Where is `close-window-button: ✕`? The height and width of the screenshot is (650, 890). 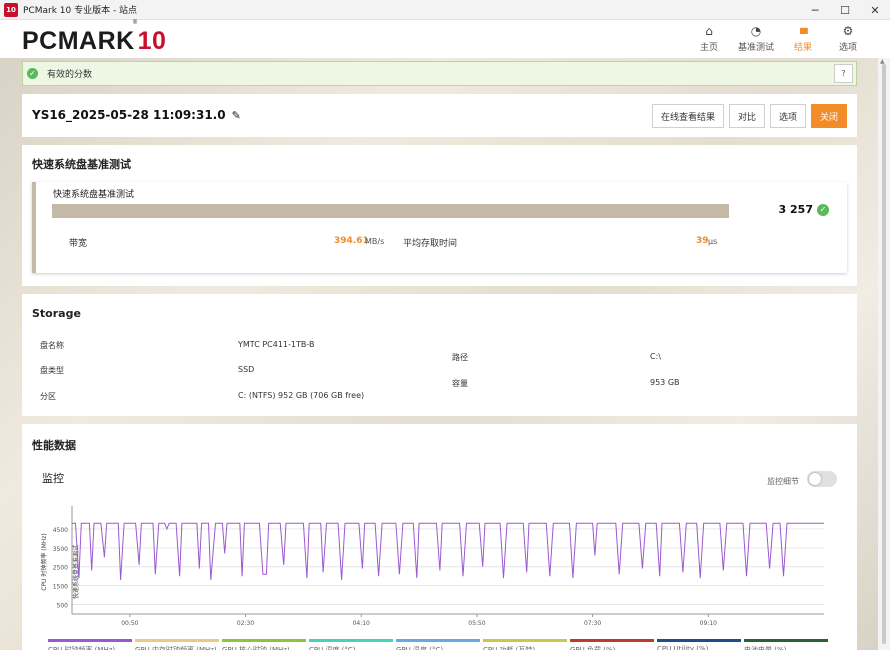
close-window-button: ✕ is located at coordinates (875, 10).